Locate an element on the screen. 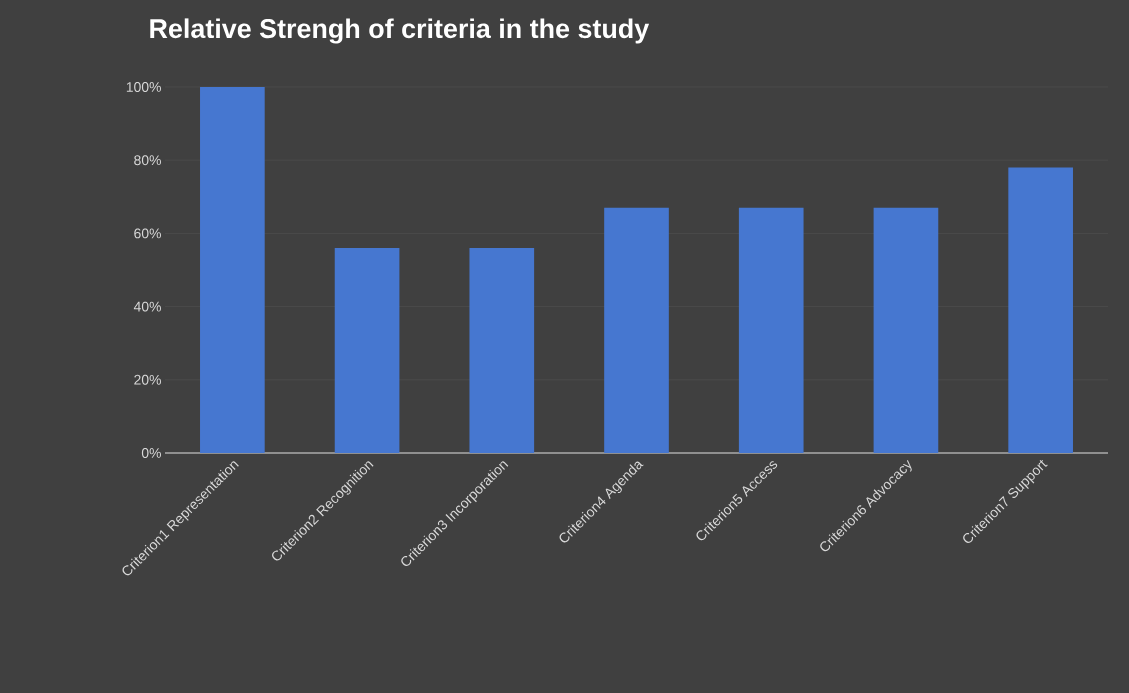  y-tick-label: 60% is located at coordinates (147, 233).